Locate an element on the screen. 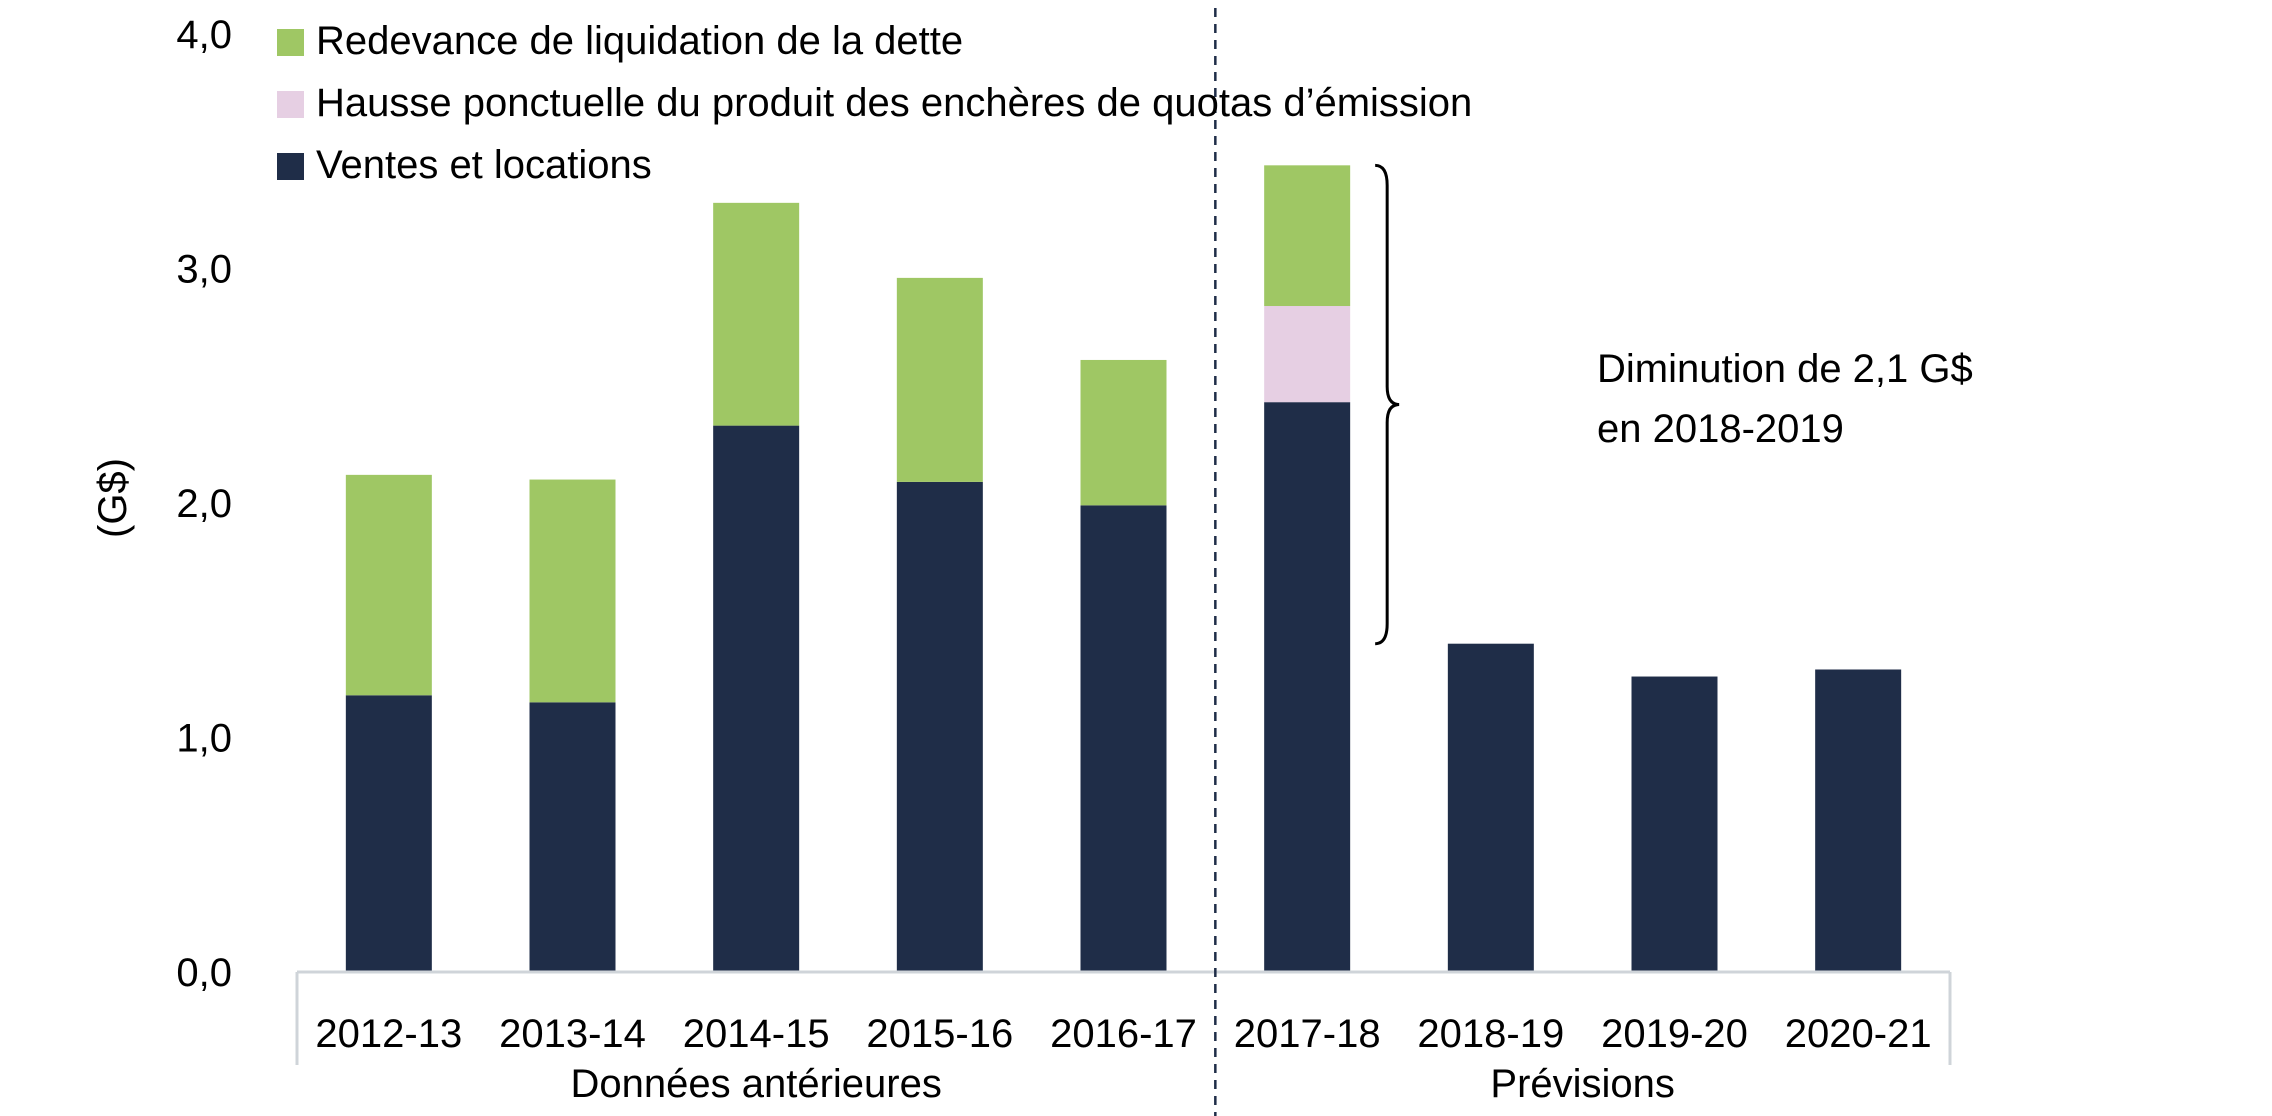  y-axis-label: (G$) is located at coordinates (113, 498).